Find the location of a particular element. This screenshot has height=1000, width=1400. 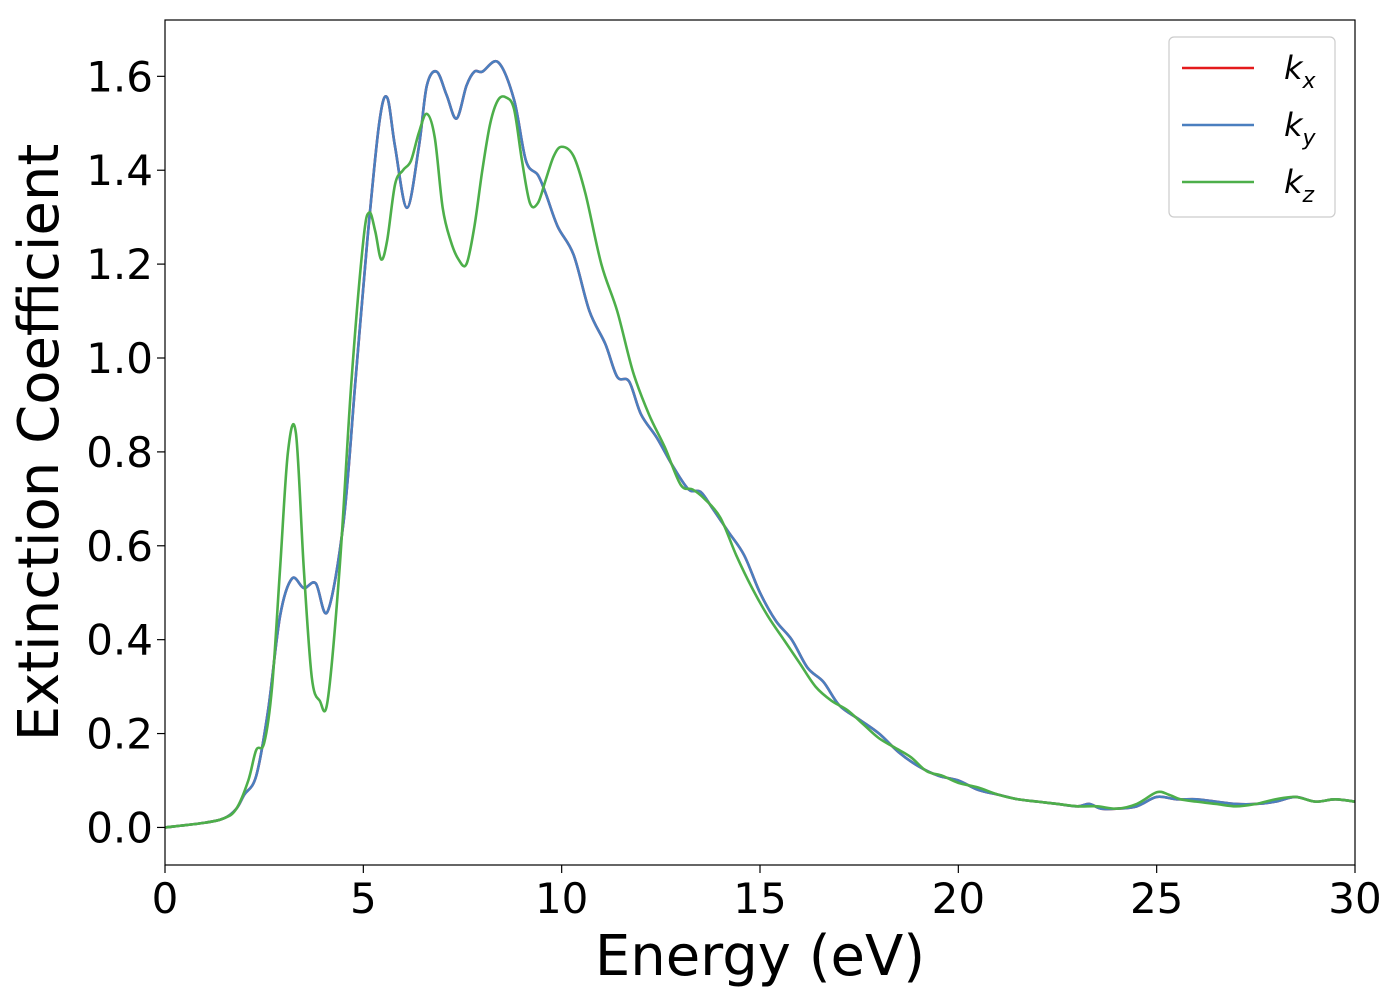

y-tick-label: 1.2 is located at coordinates (119, 264).